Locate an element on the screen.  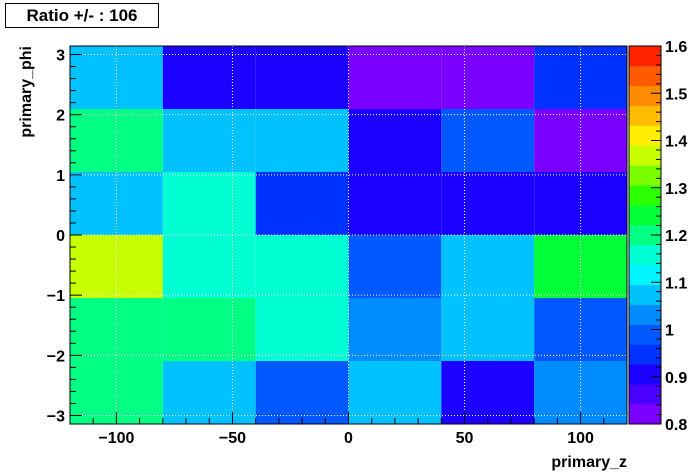
x-tick-label: 50 is located at coordinates (465, 438).